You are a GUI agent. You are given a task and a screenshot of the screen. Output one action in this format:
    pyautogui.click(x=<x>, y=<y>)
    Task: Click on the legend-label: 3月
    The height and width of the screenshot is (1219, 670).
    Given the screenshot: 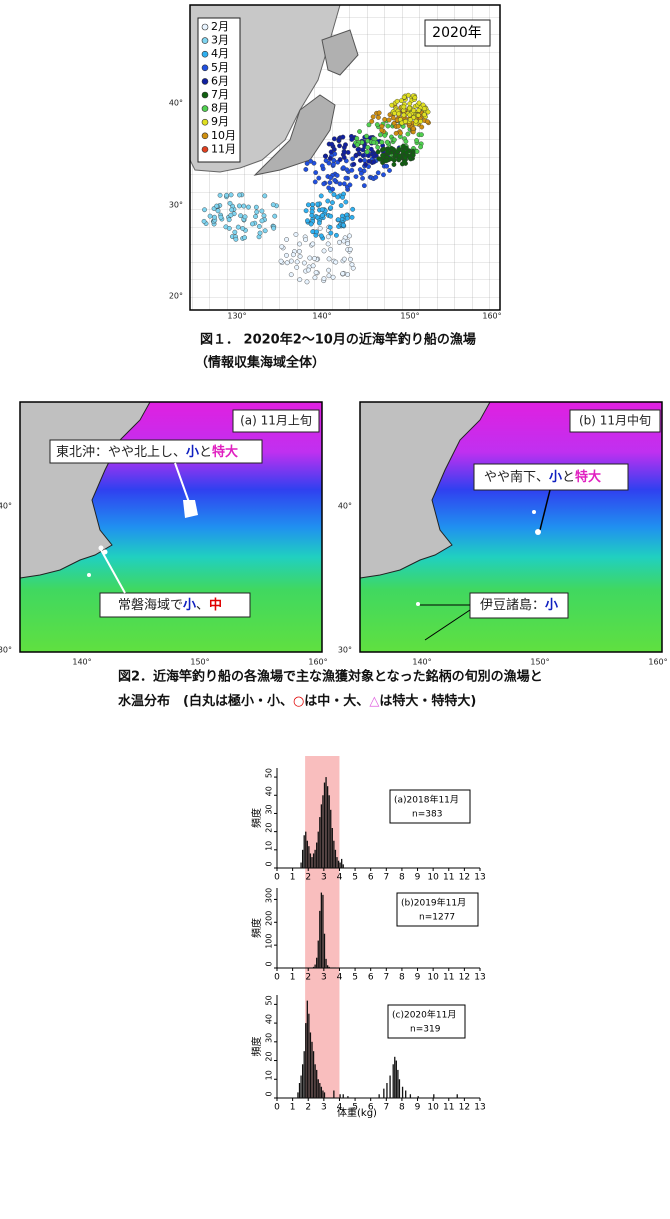 What is the action you would take?
    pyautogui.click(x=220, y=40)
    